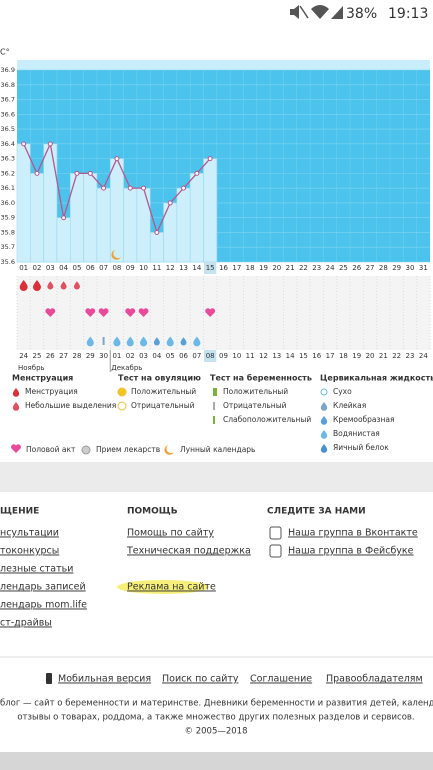 Image resolution: width=433 pixels, height=770 pixels. Describe the element at coordinates (374, 679) in the screenshot. I see `footer-bottom-link: Правообладателям` at that location.